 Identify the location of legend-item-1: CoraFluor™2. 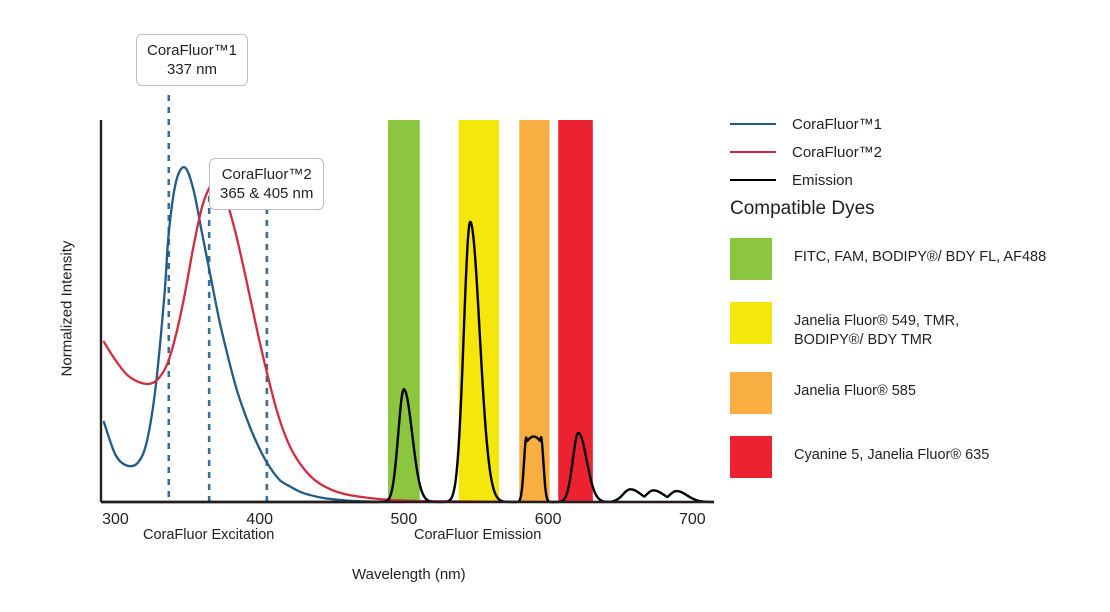
(910, 152).